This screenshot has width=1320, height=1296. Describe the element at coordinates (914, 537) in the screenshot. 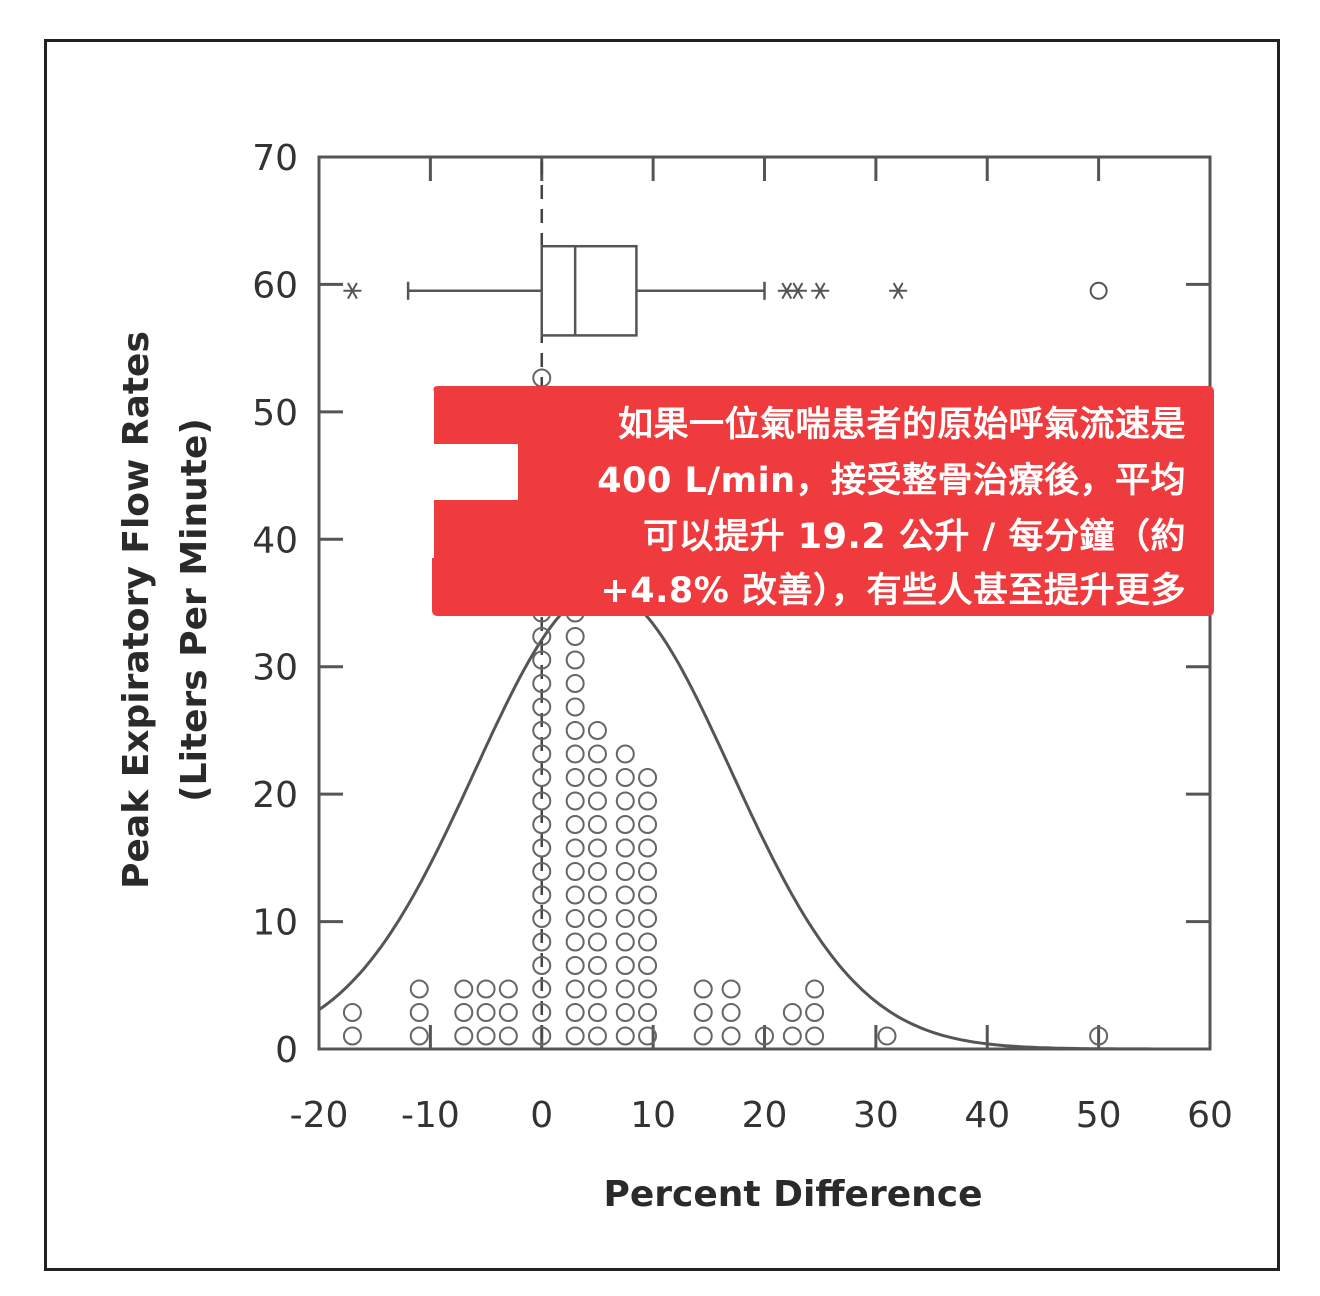

I see `callout-line-3: 可以提升 19.2 公升 / 每分鐘（約` at that location.